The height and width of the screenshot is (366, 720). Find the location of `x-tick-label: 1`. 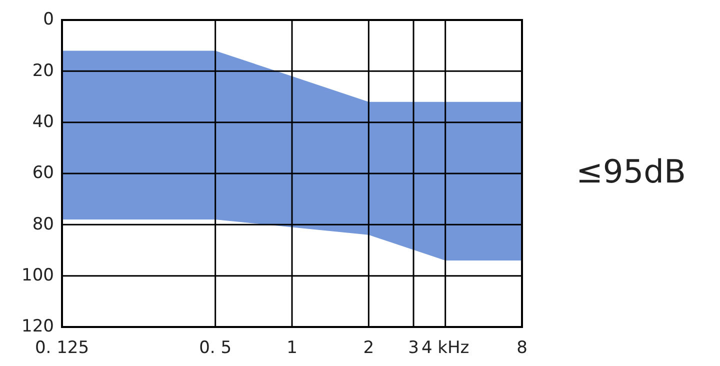

x-tick-label: 1 is located at coordinates (292, 348).